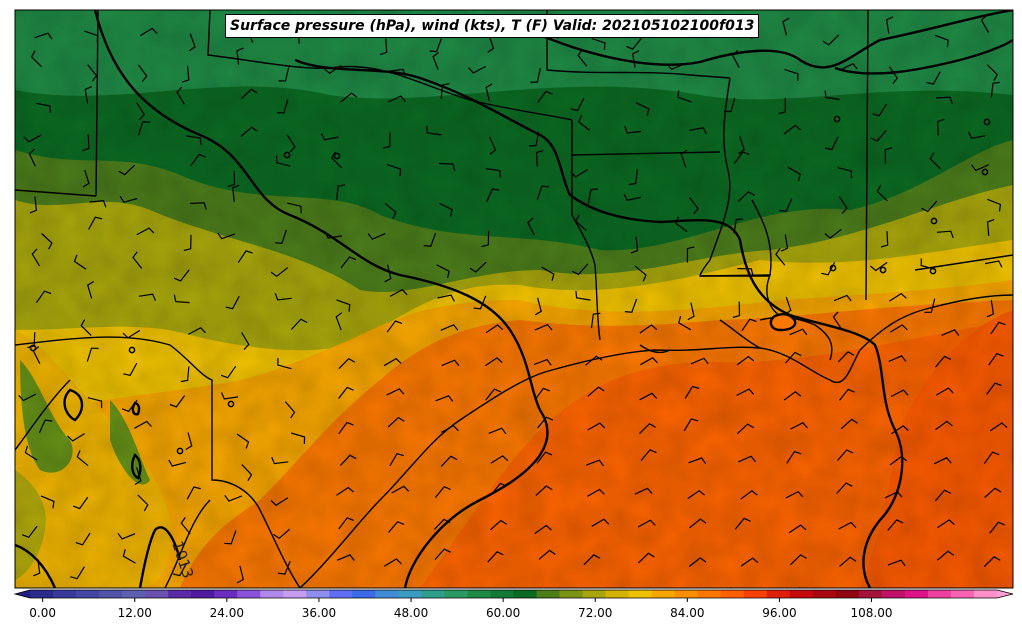  Describe the element at coordinates (43, 613) in the screenshot. I see `colorbar-tick-label: 0.00` at that location.